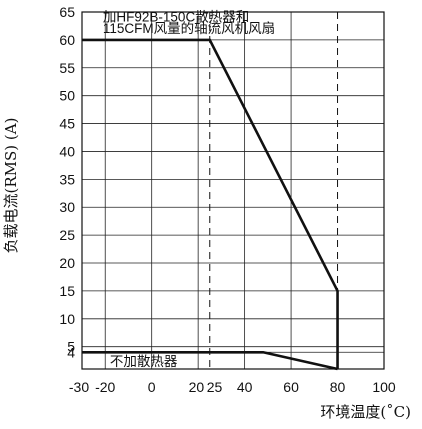 The width and height of the screenshot is (422, 429). I want to click on x-tick-label: 25, so click(215, 387).